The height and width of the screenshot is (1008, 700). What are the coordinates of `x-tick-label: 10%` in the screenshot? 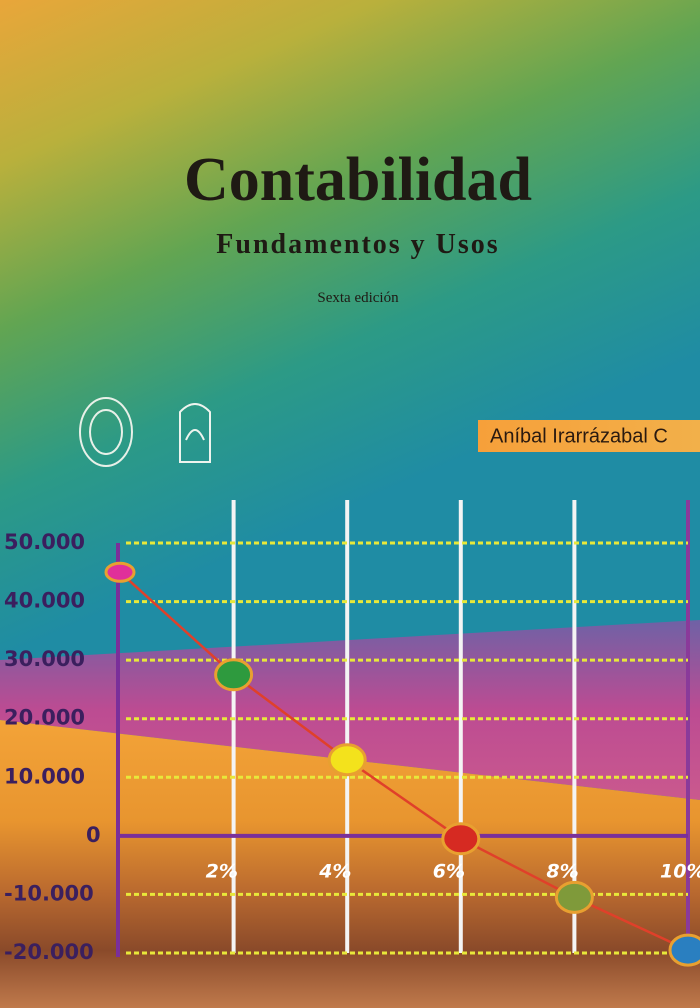 It's located at (680, 872).